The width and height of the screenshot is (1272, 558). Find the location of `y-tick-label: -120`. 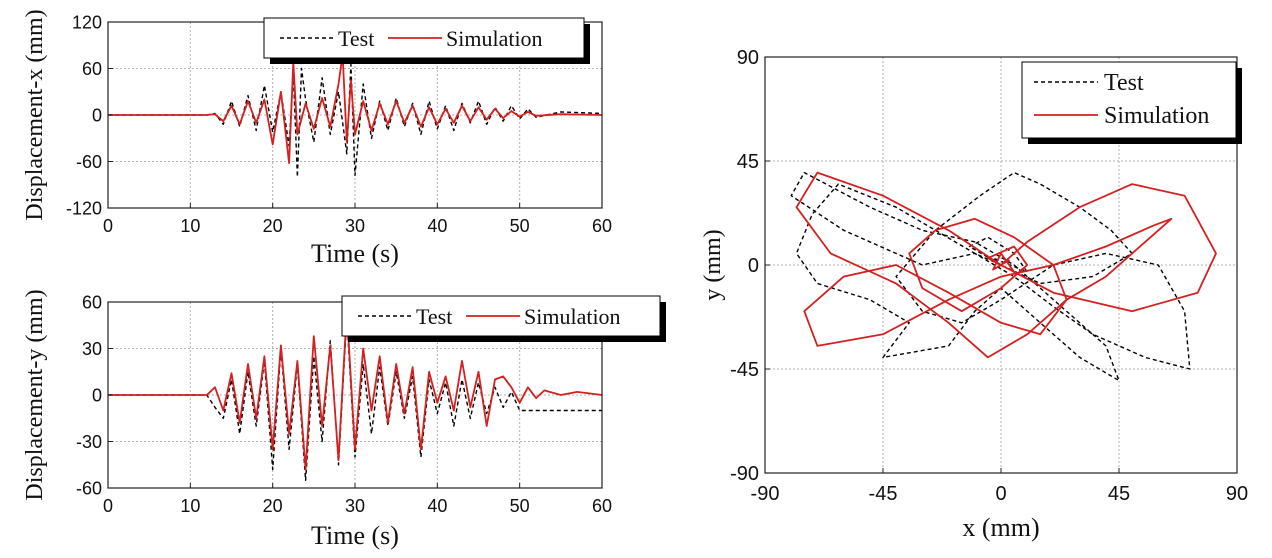

y-tick-label: -120 is located at coordinates (84, 208).